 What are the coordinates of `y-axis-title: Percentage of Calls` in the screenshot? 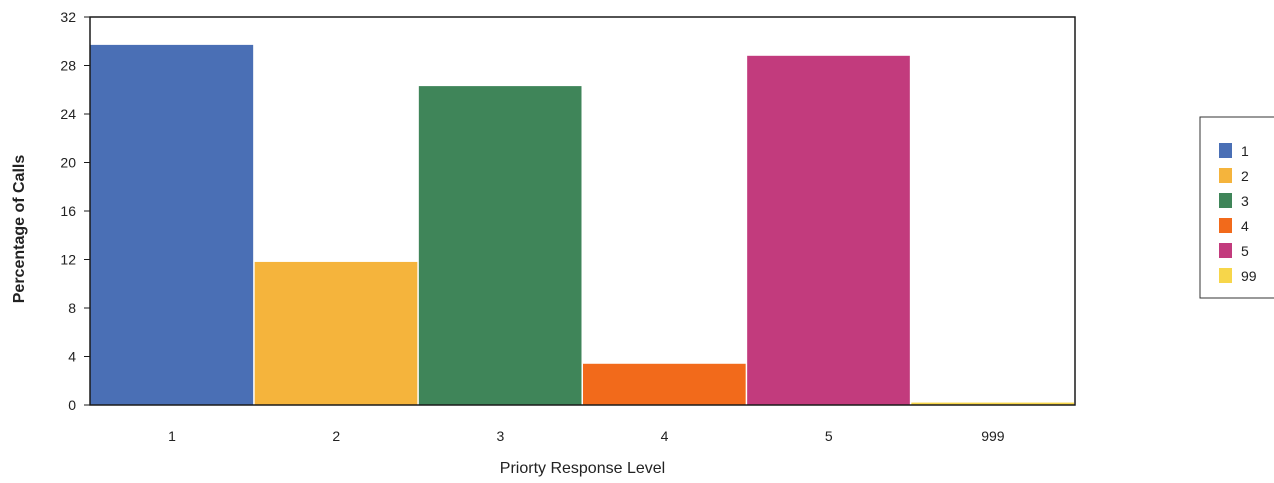 It's located at (19, 229).